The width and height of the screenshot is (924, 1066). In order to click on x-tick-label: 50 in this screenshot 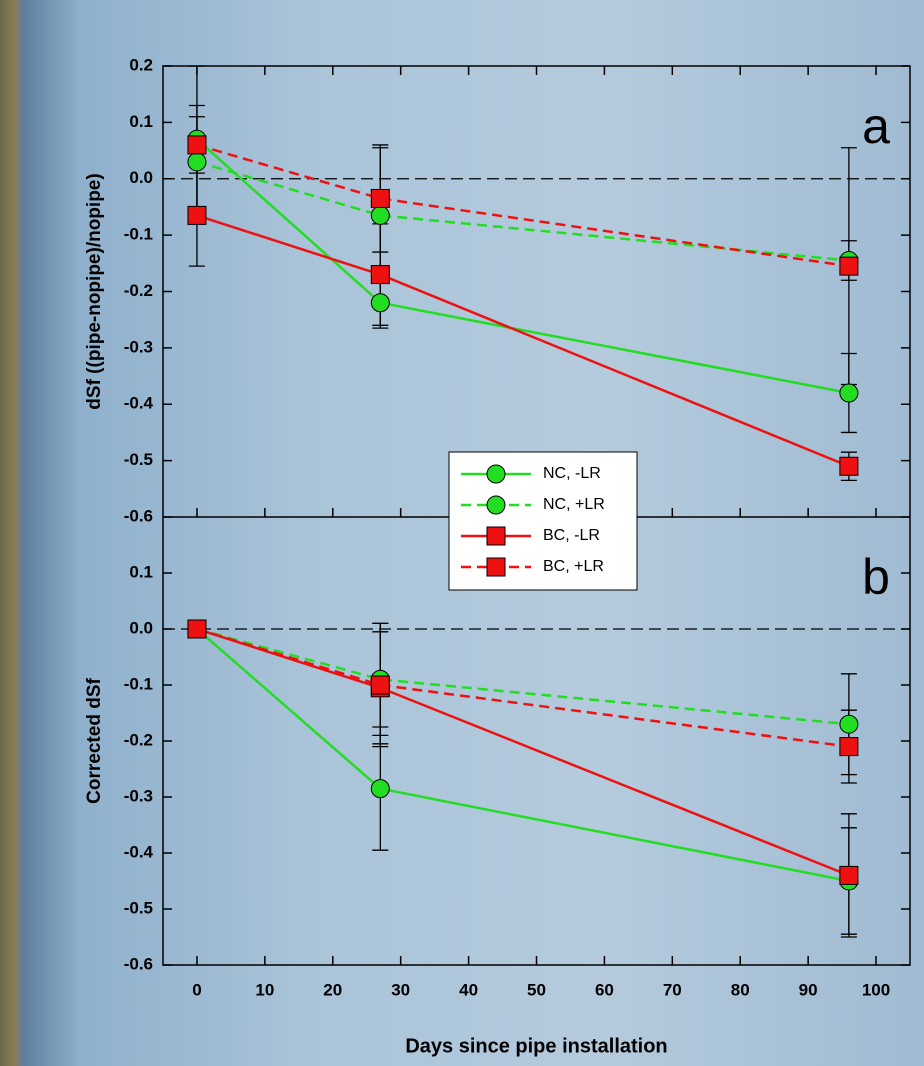, I will do `click(536, 989)`.